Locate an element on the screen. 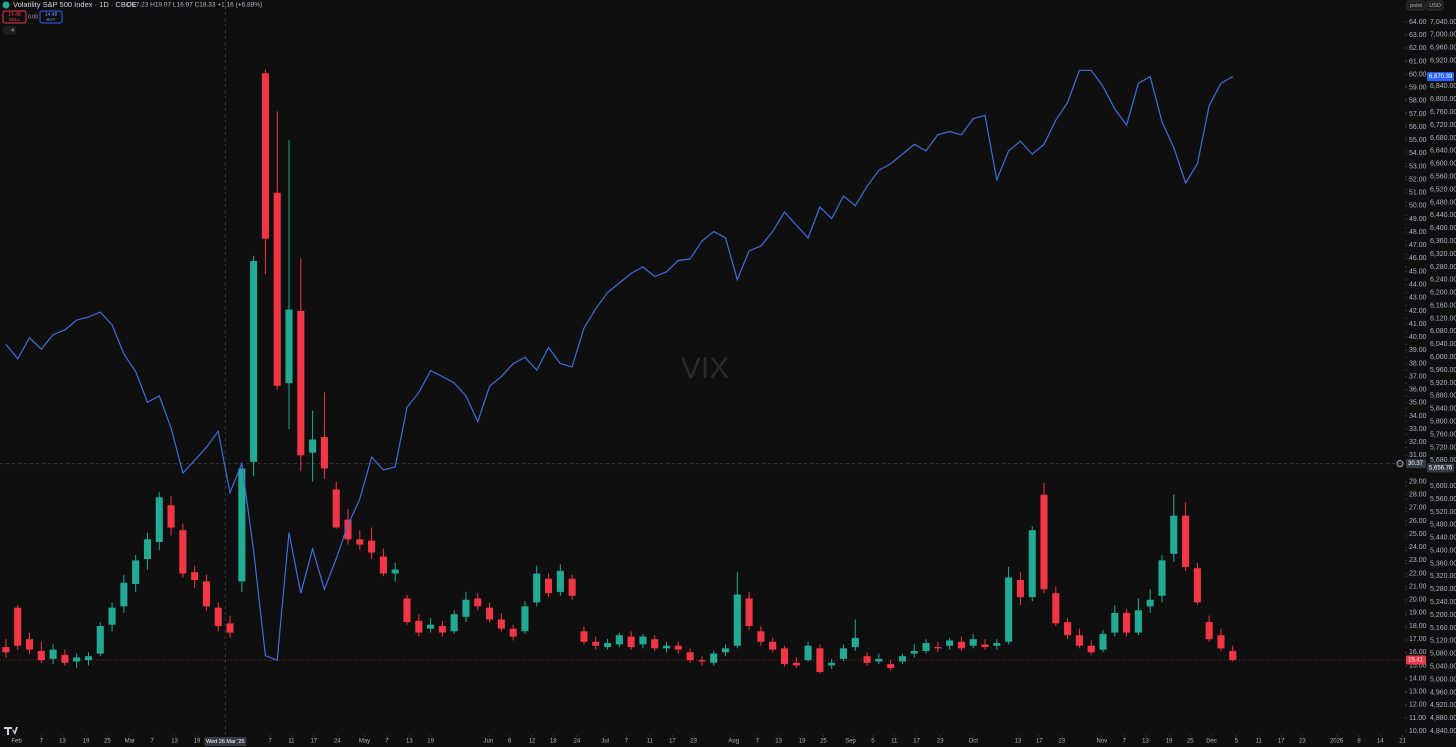  y2-tick-label: 5,960.00 is located at coordinates (1443, 370).